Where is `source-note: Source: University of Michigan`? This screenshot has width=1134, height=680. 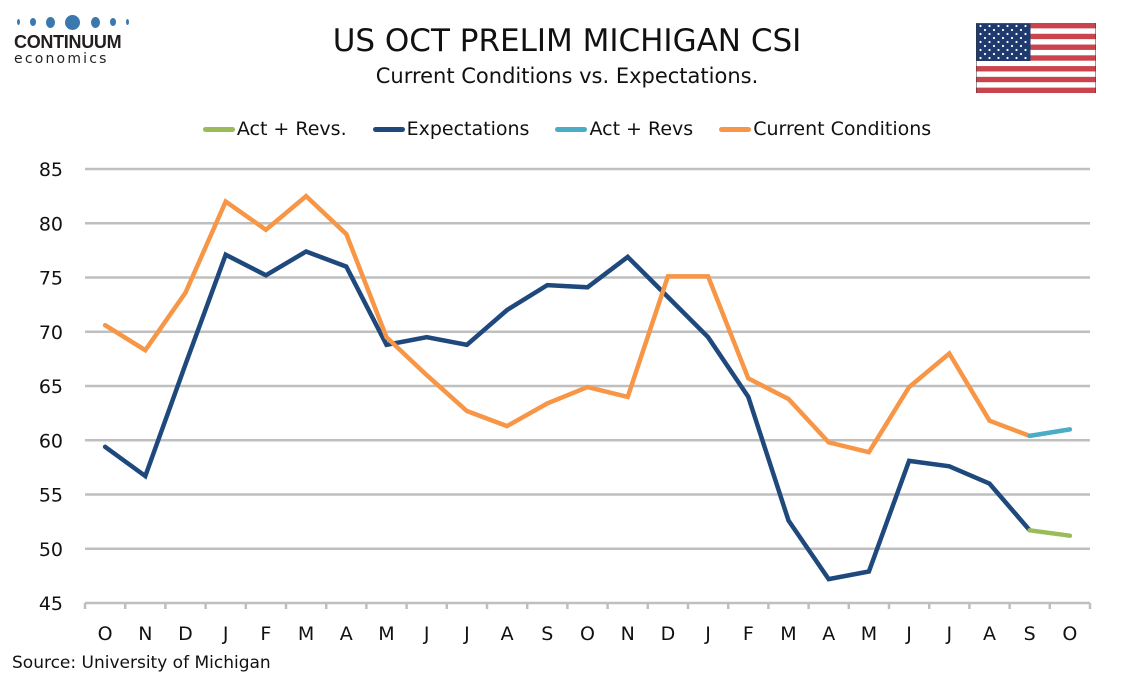 source-note: Source: University of Michigan is located at coordinates (141, 663).